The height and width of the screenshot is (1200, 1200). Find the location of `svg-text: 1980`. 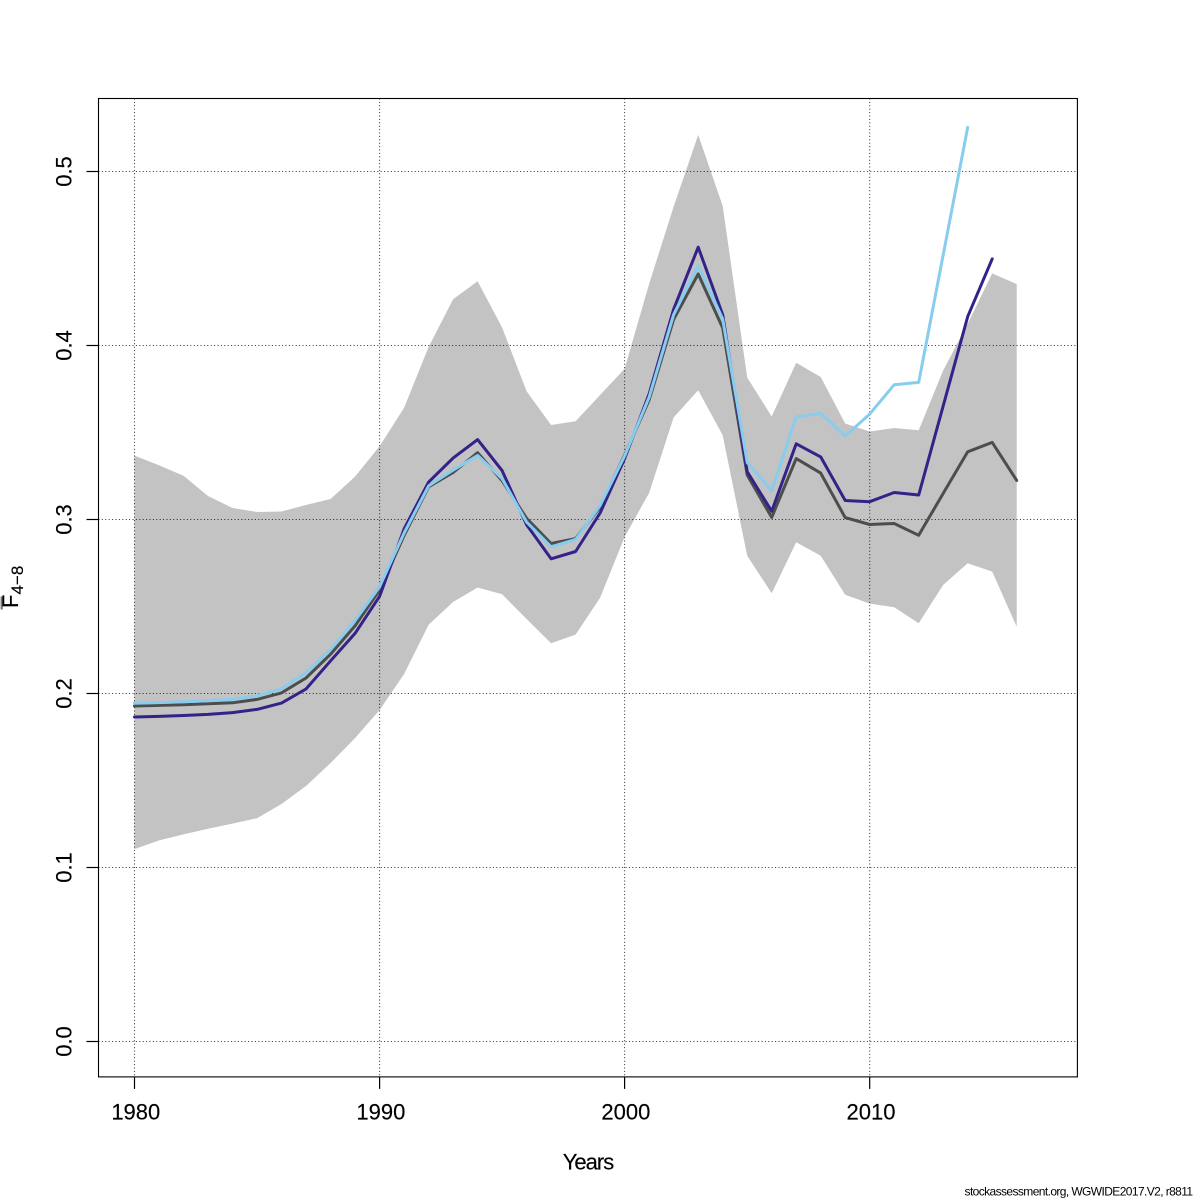

svg-text: 1980 is located at coordinates (135, 1112).